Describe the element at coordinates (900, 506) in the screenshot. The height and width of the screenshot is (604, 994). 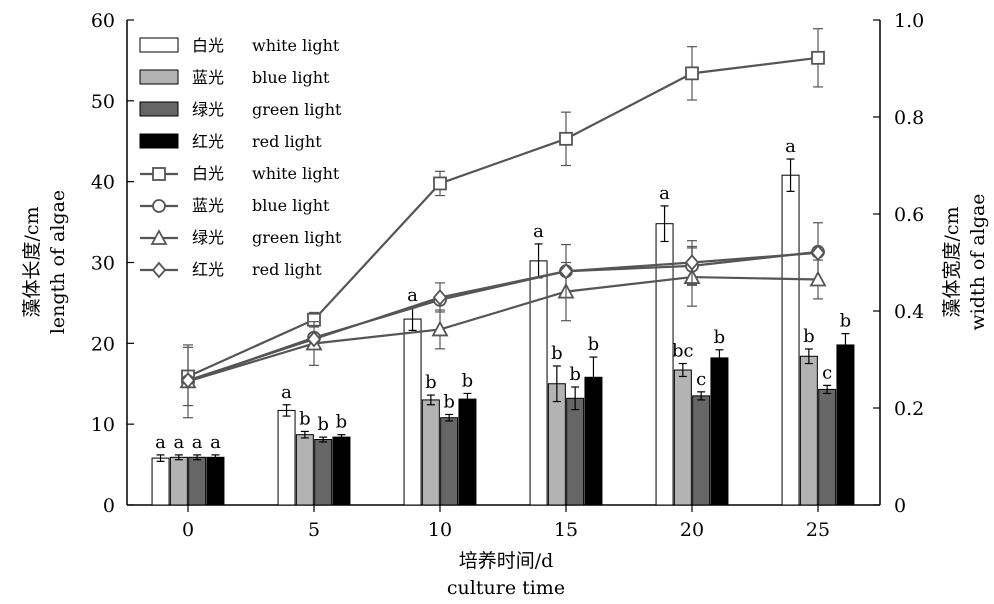
I see `y-right-tick-label: 0` at that location.